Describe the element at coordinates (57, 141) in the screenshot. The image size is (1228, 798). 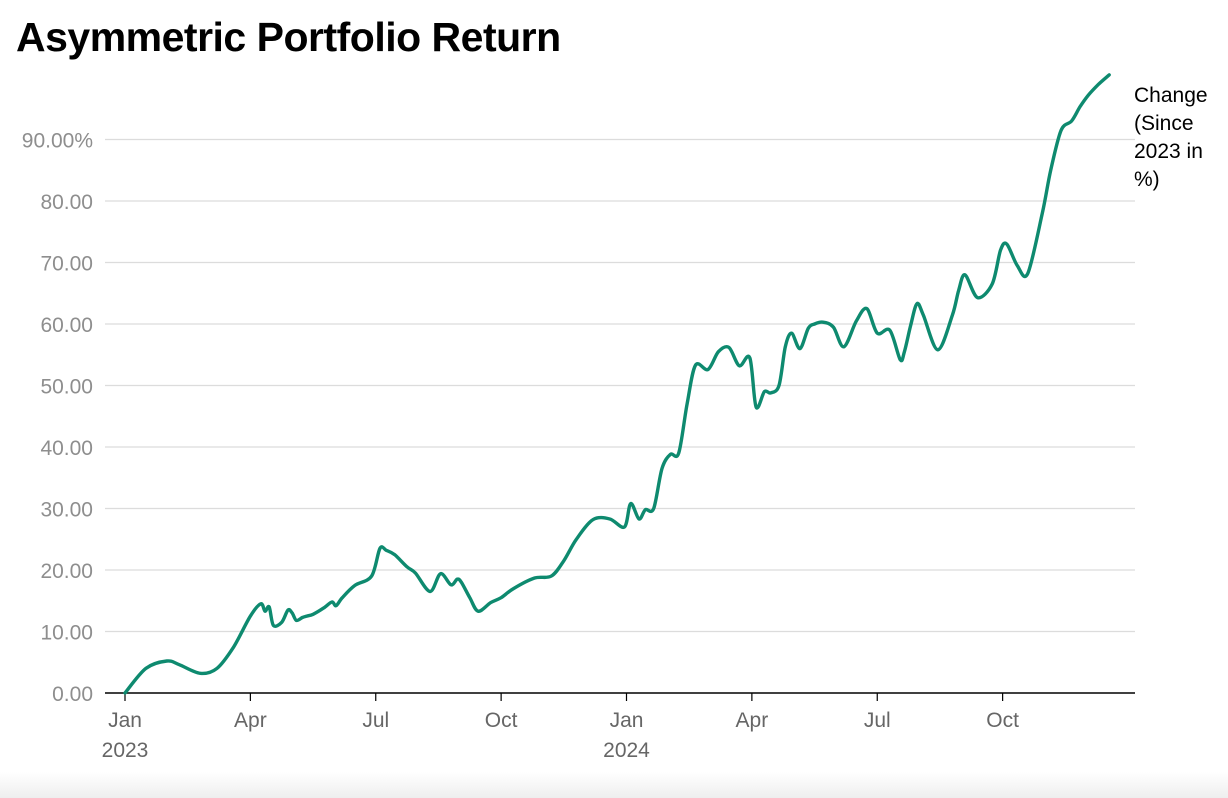
I see `y-tick-label: 90.00%` at that location.